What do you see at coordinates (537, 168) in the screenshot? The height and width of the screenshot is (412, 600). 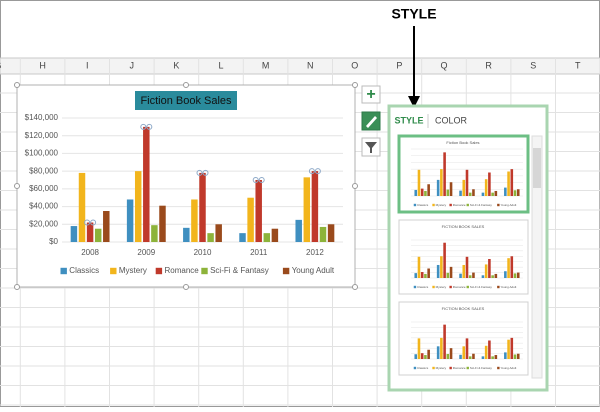 I see `scroll-thumb` at bounding box center [537, 168].